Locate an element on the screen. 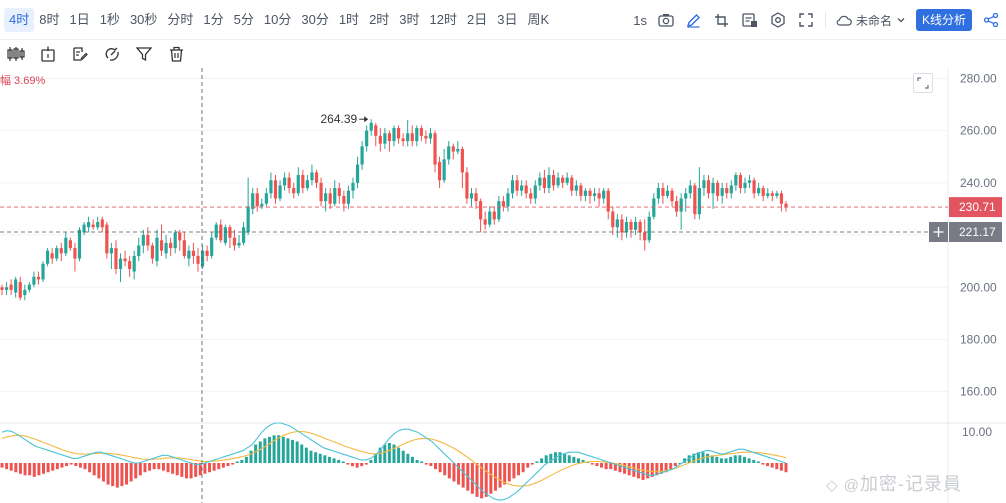 This screenshot has width=1006, height=503. fullscreen-icon is located at coordinates (806, 20).